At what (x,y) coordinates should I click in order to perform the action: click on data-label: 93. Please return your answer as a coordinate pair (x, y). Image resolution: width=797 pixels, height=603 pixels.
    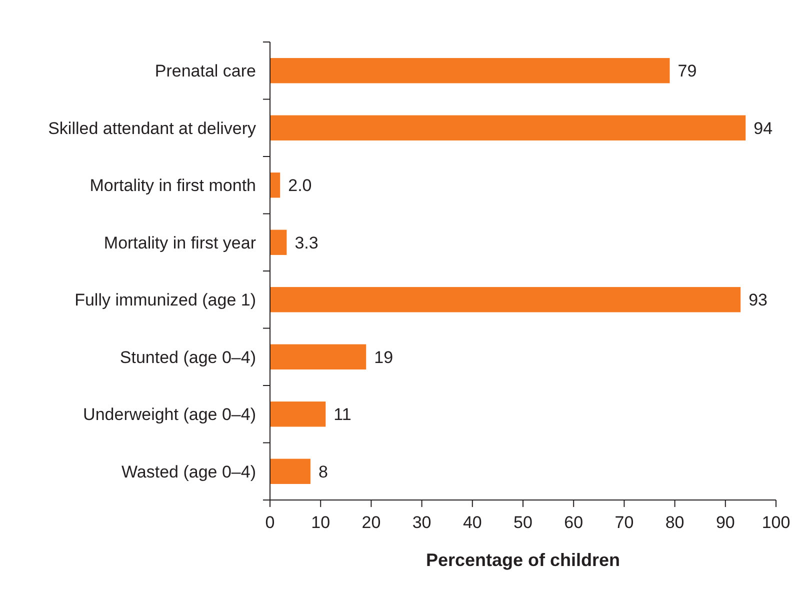
    Looking at the image, I should click on (758, 300).